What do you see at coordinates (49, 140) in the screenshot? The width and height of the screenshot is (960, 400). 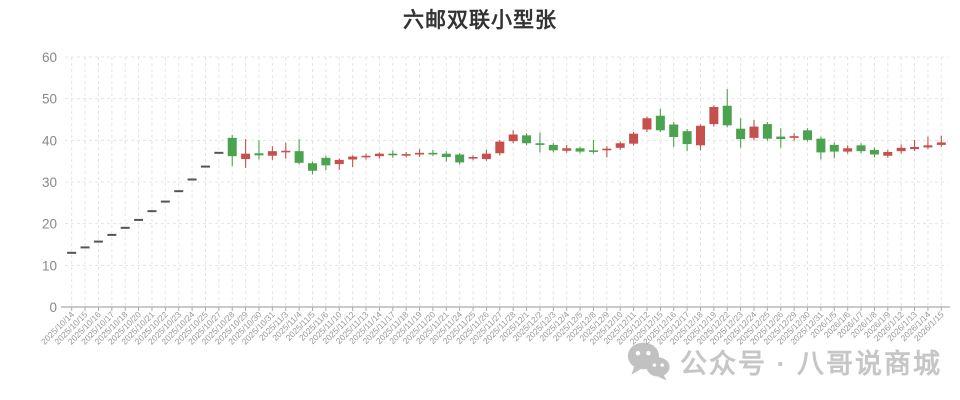 I see `y-axis-label: 40` at bounding box center [49, 140].